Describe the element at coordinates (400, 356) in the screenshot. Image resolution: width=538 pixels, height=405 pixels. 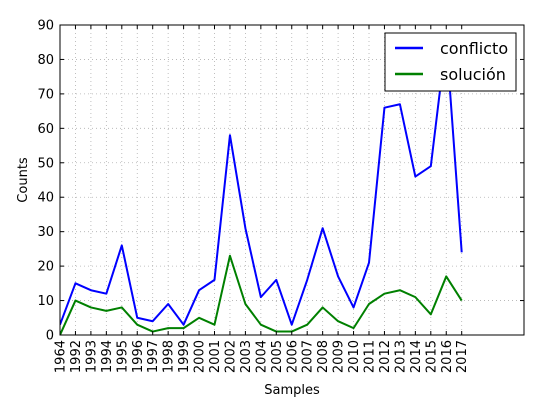
I see `x-tick-label: 2013` at that location.